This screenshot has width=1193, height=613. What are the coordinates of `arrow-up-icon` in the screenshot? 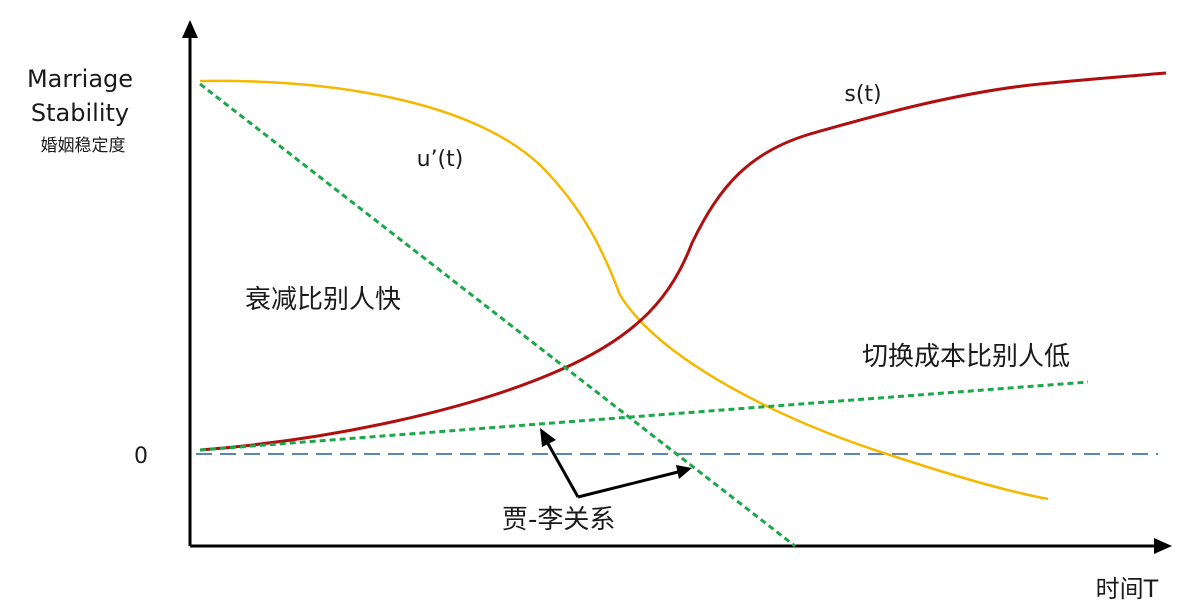 It's located at (190, 29).